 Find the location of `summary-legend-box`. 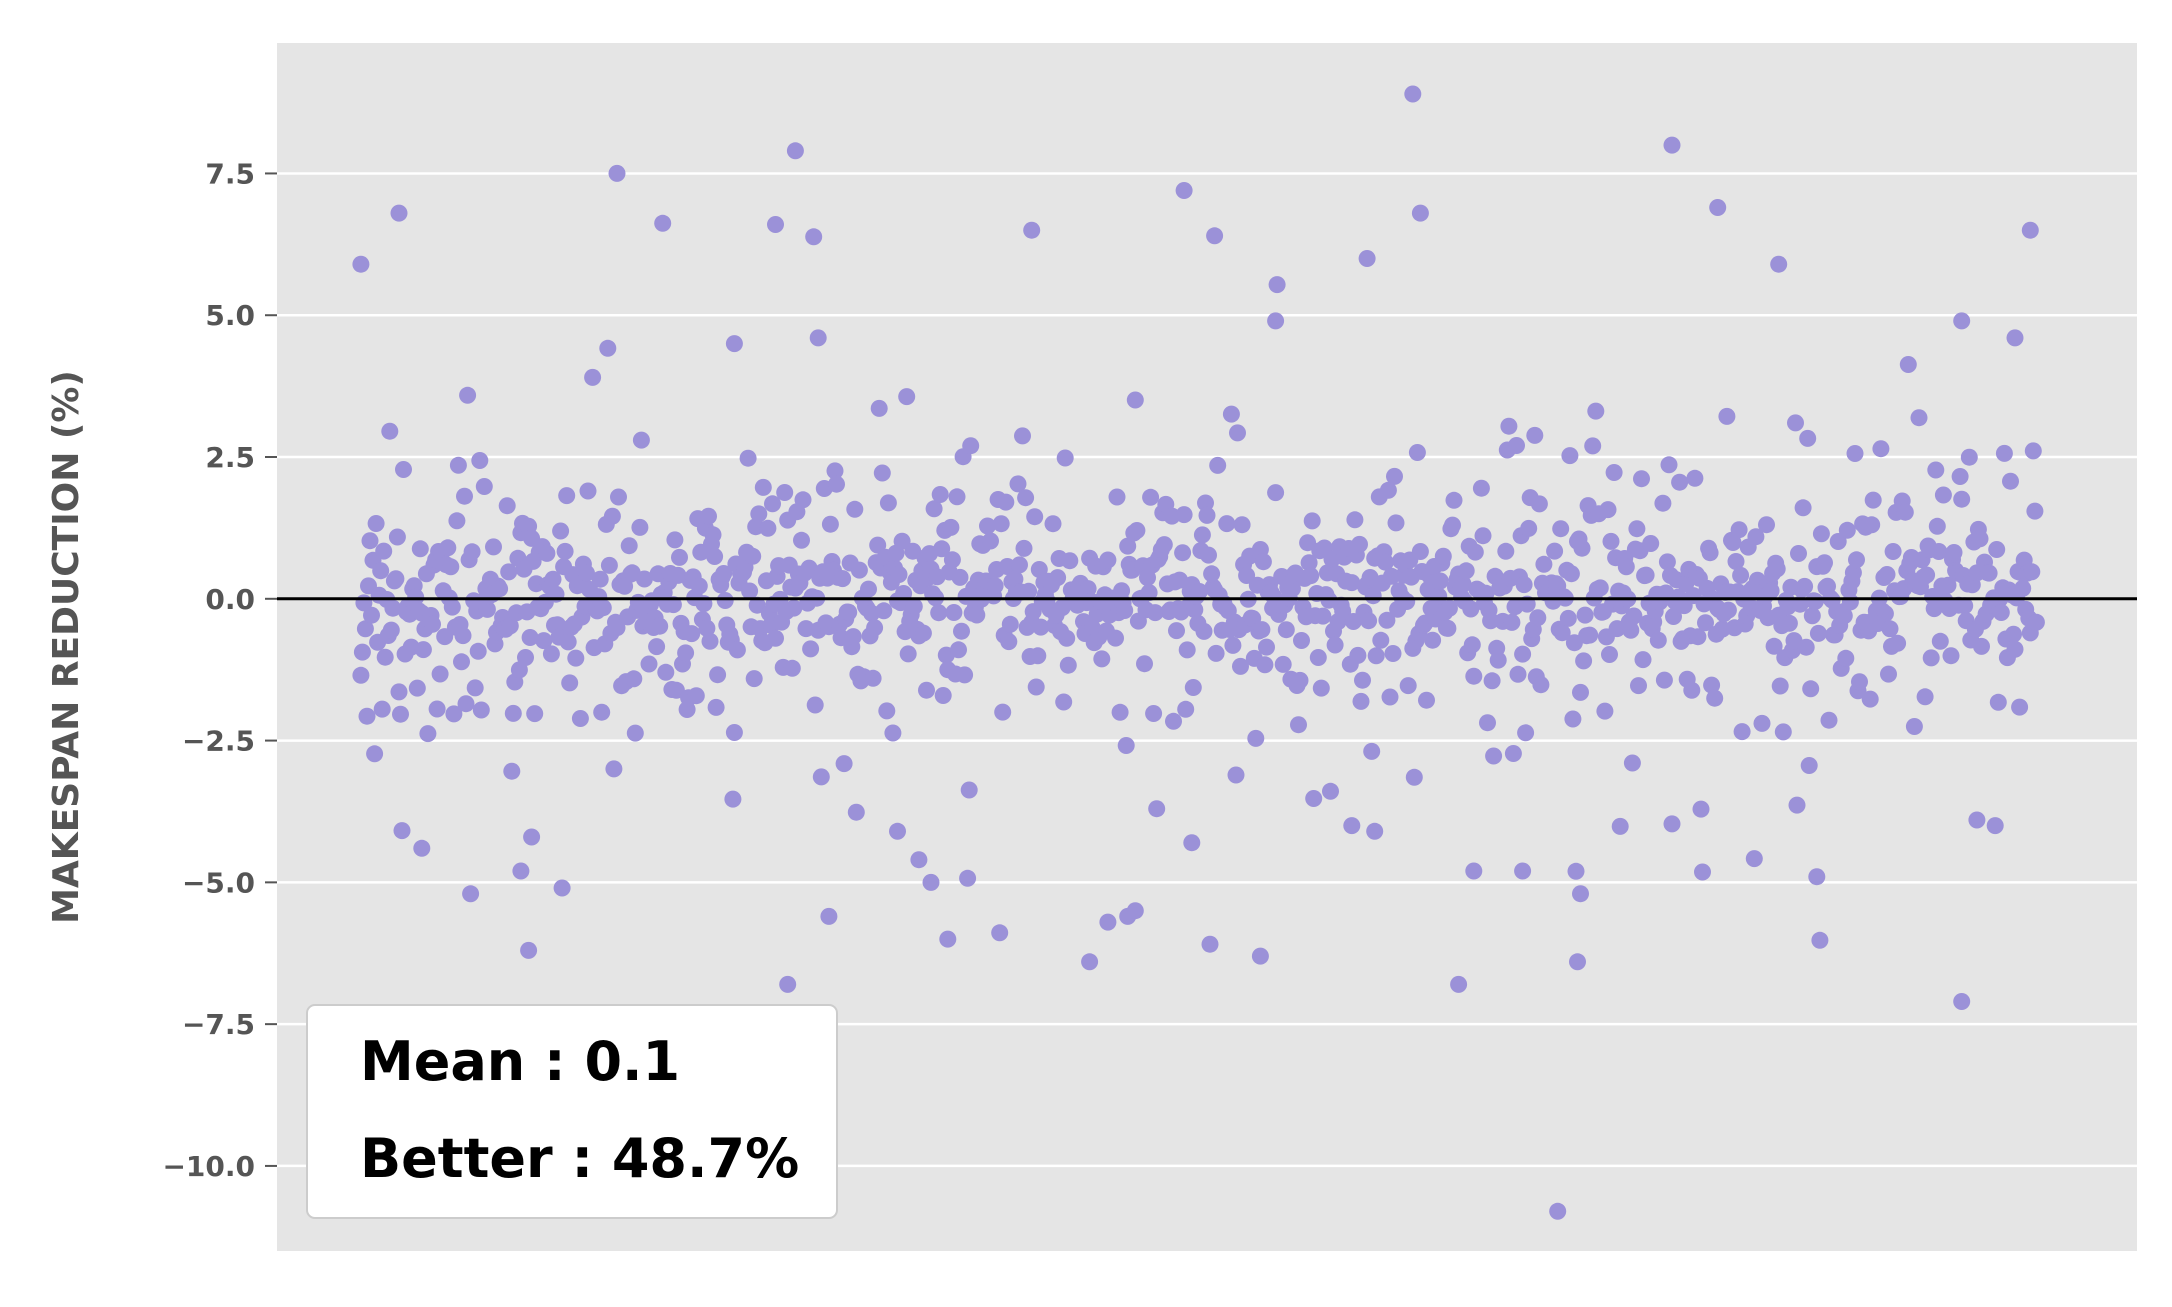

summary-legend-box is located at coordinates (572, 1111).